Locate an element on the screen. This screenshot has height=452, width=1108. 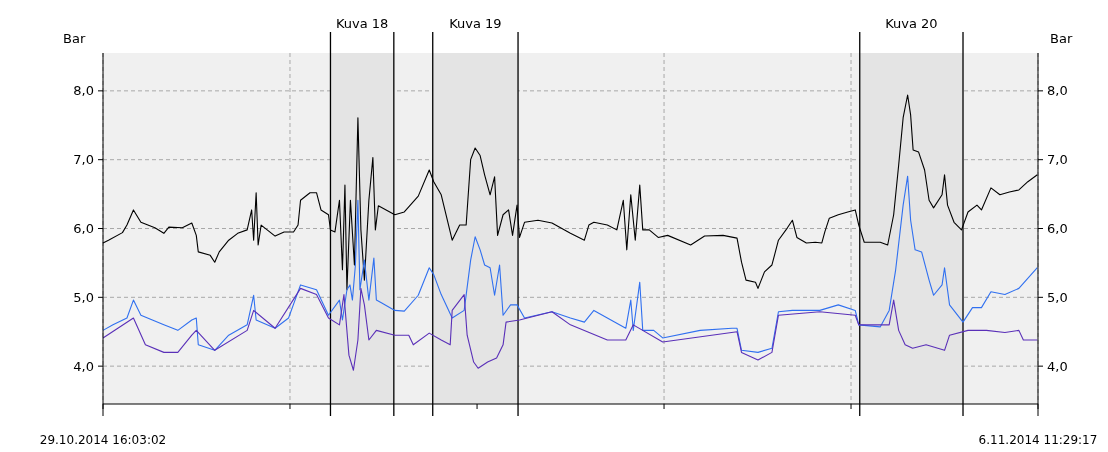
x-tick-label: 6.11.2014 11:29:17 is located at coordinates (1038, 440).